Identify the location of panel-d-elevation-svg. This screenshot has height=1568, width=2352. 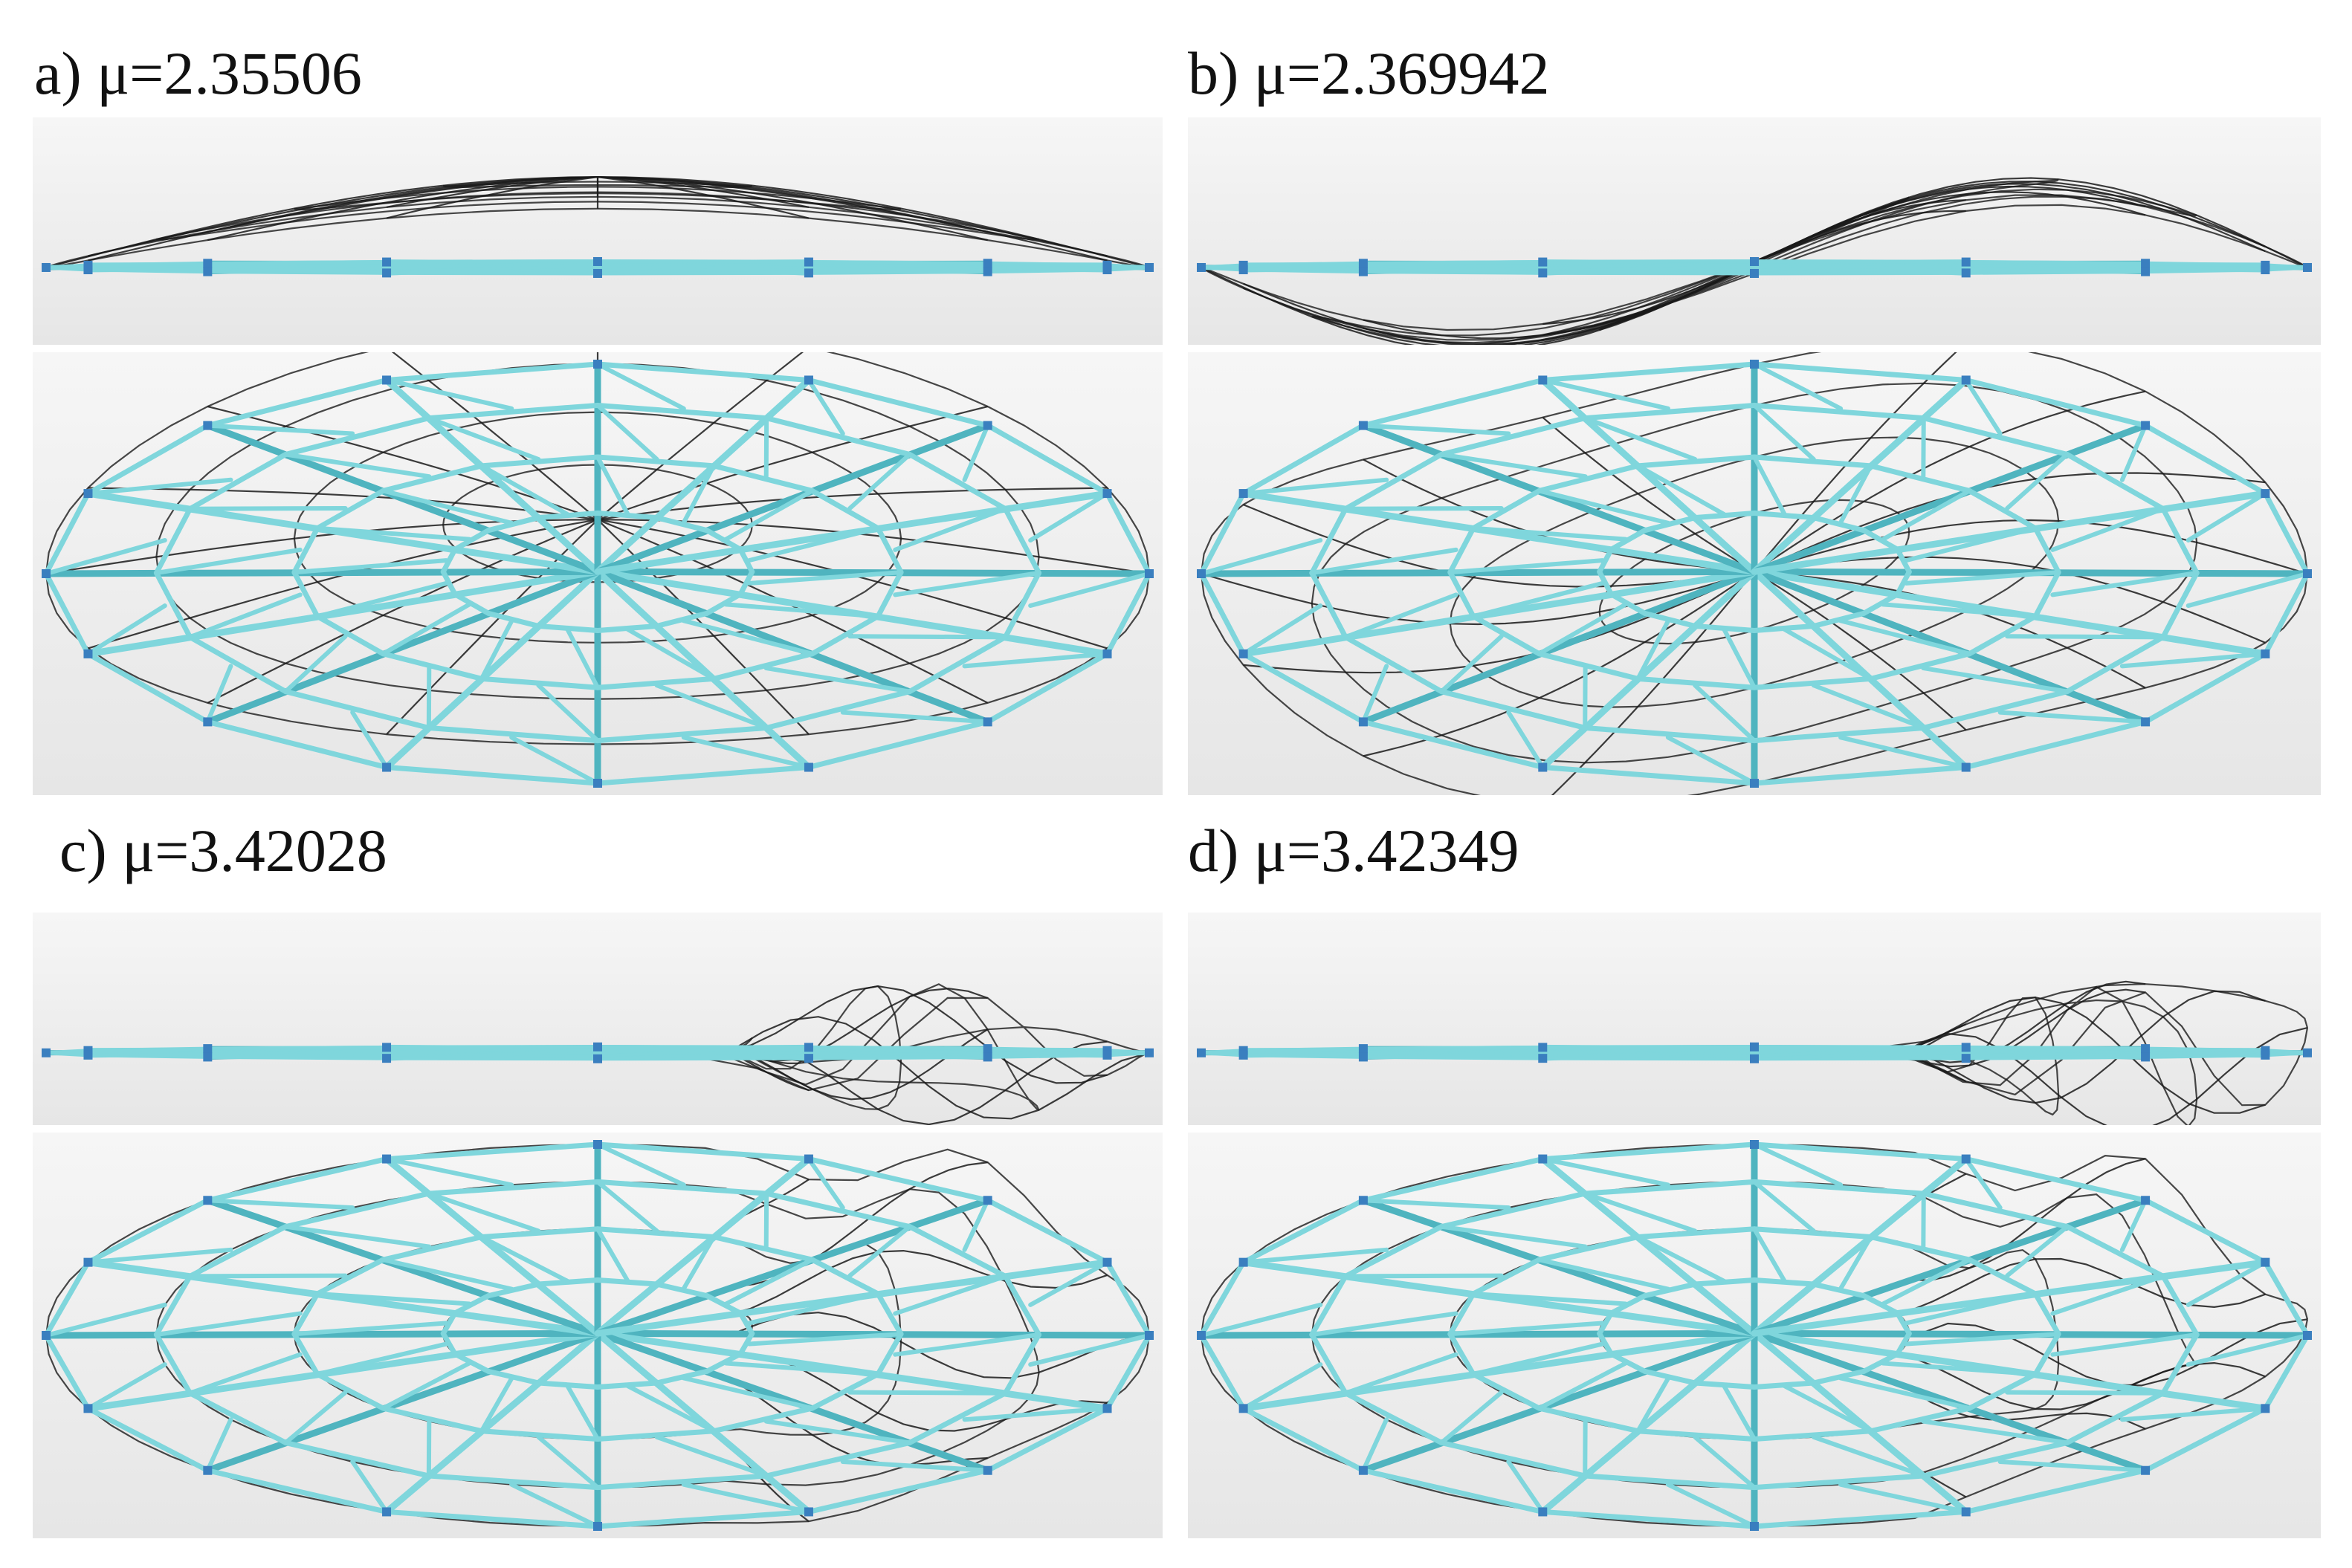
(1754, 1019).